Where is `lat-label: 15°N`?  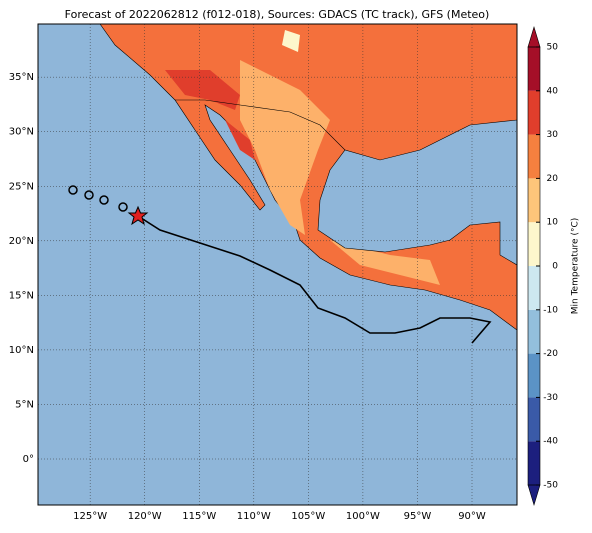
lat-label: 15°N is located at coordinates (21, 295).